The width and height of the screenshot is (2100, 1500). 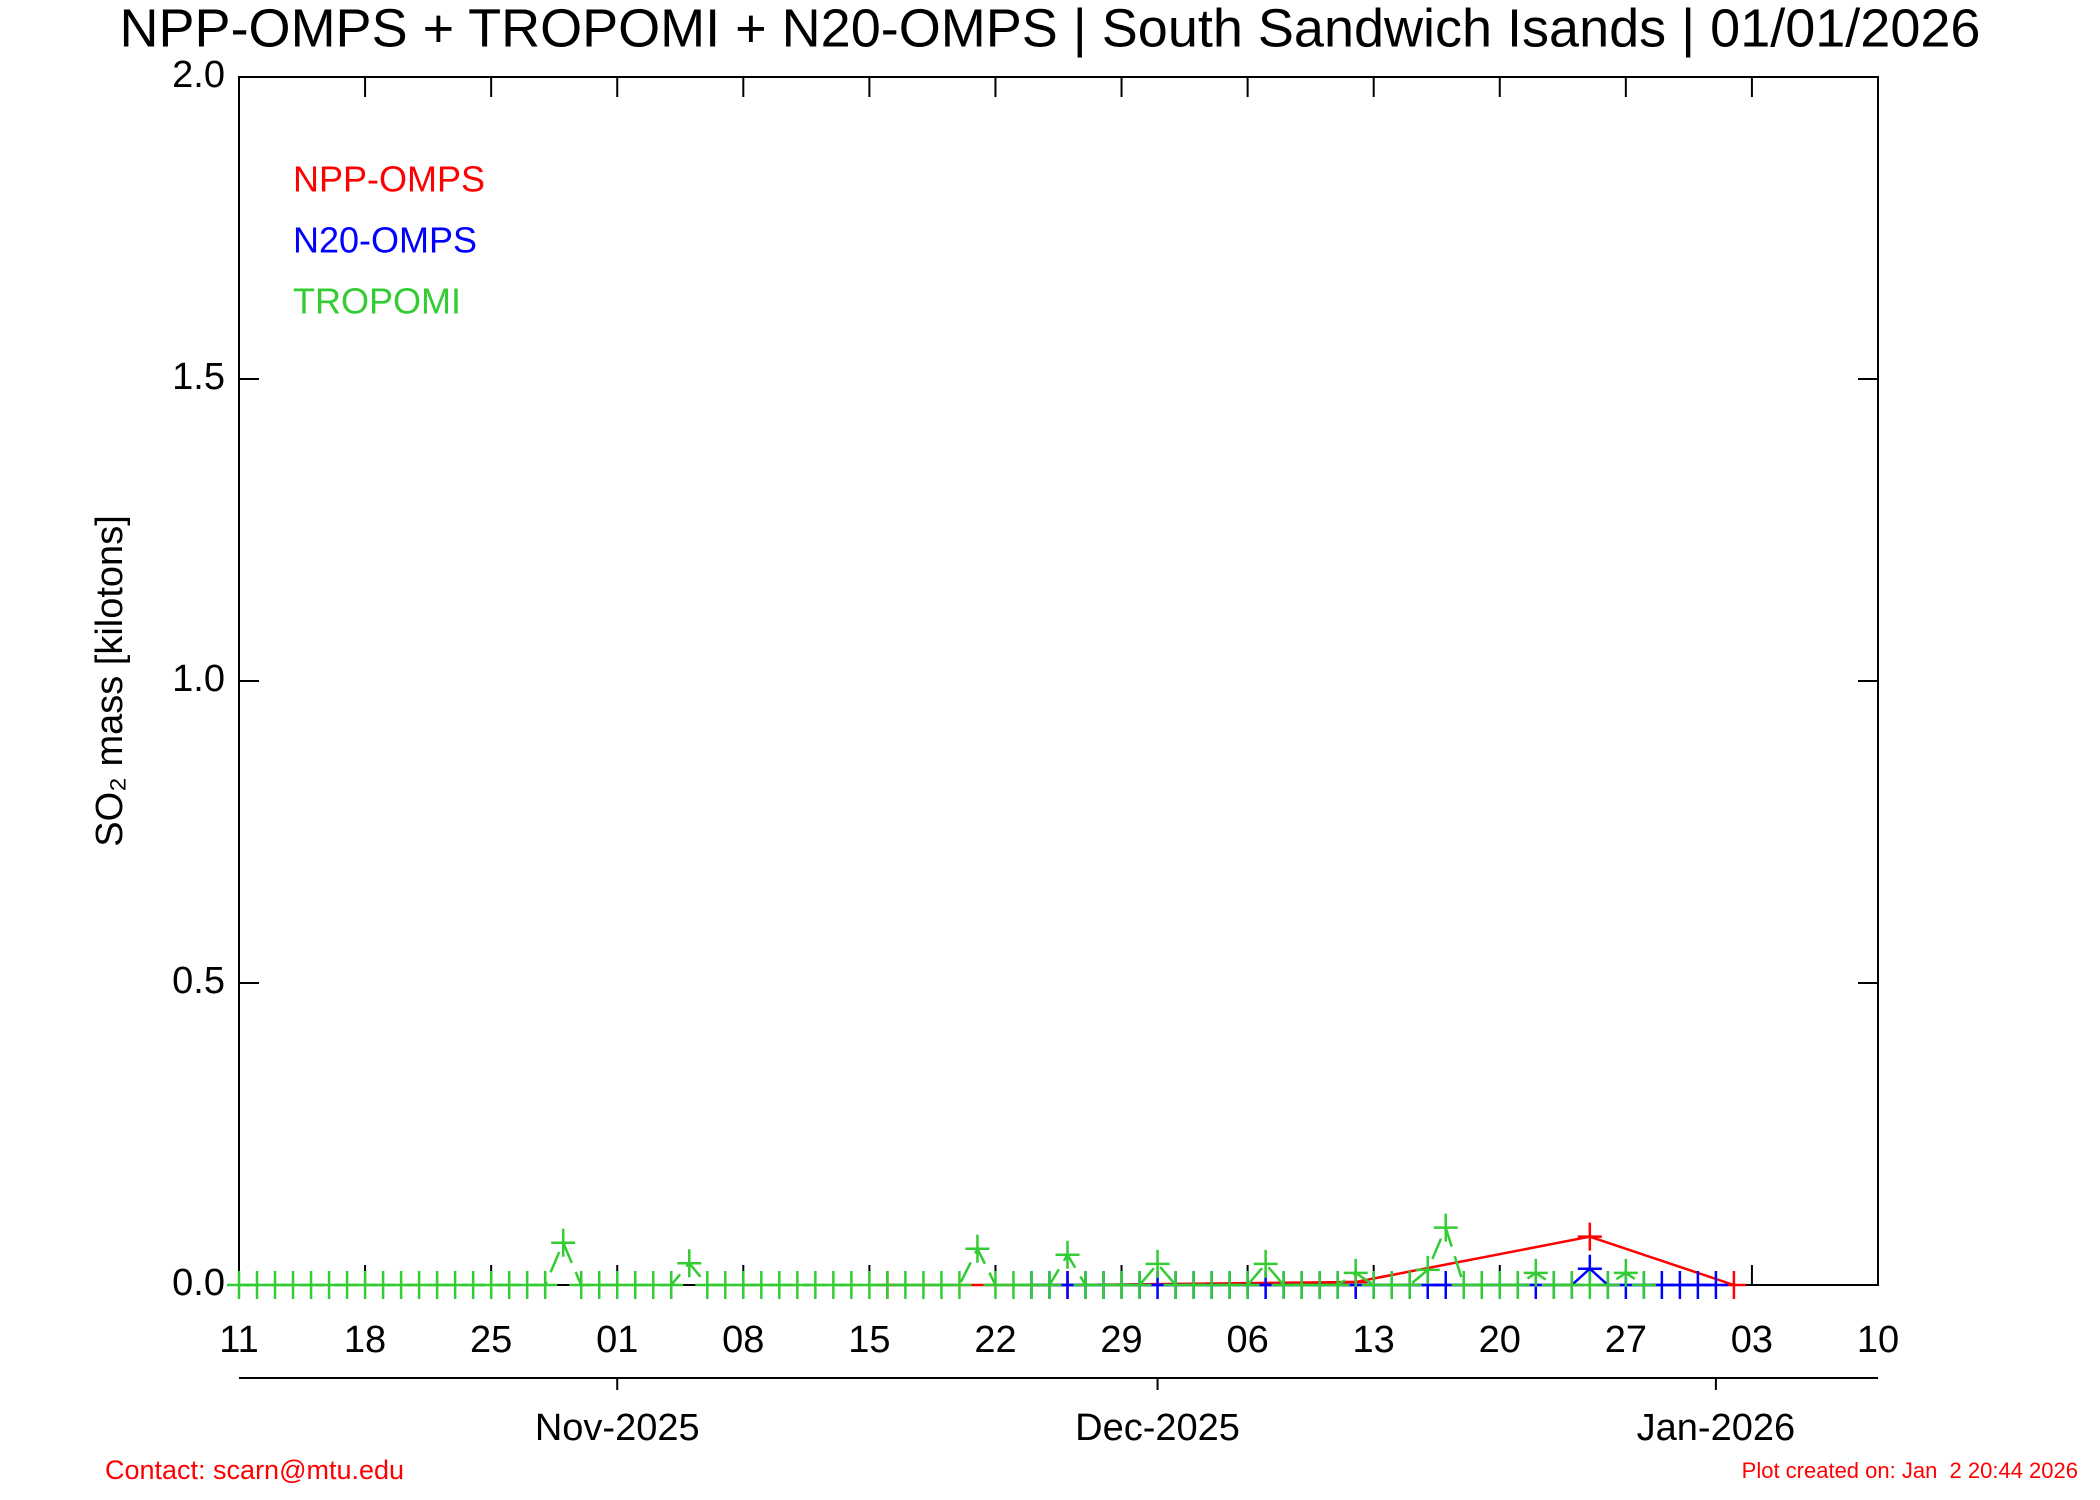 What do you see at coordinates (385, 240) in the screenshot?
I see `legend-entry: N20-OMPS` at bounding box center [385, 240].